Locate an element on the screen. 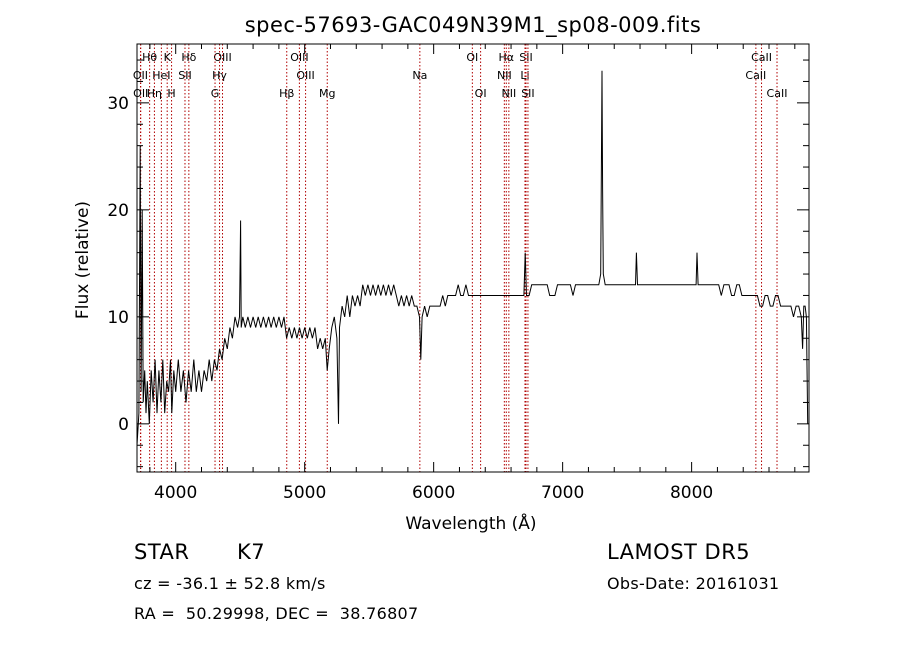 The image size is (900, 649). survey-name: LAMOST DR5 is located at coordinates (679, 552).